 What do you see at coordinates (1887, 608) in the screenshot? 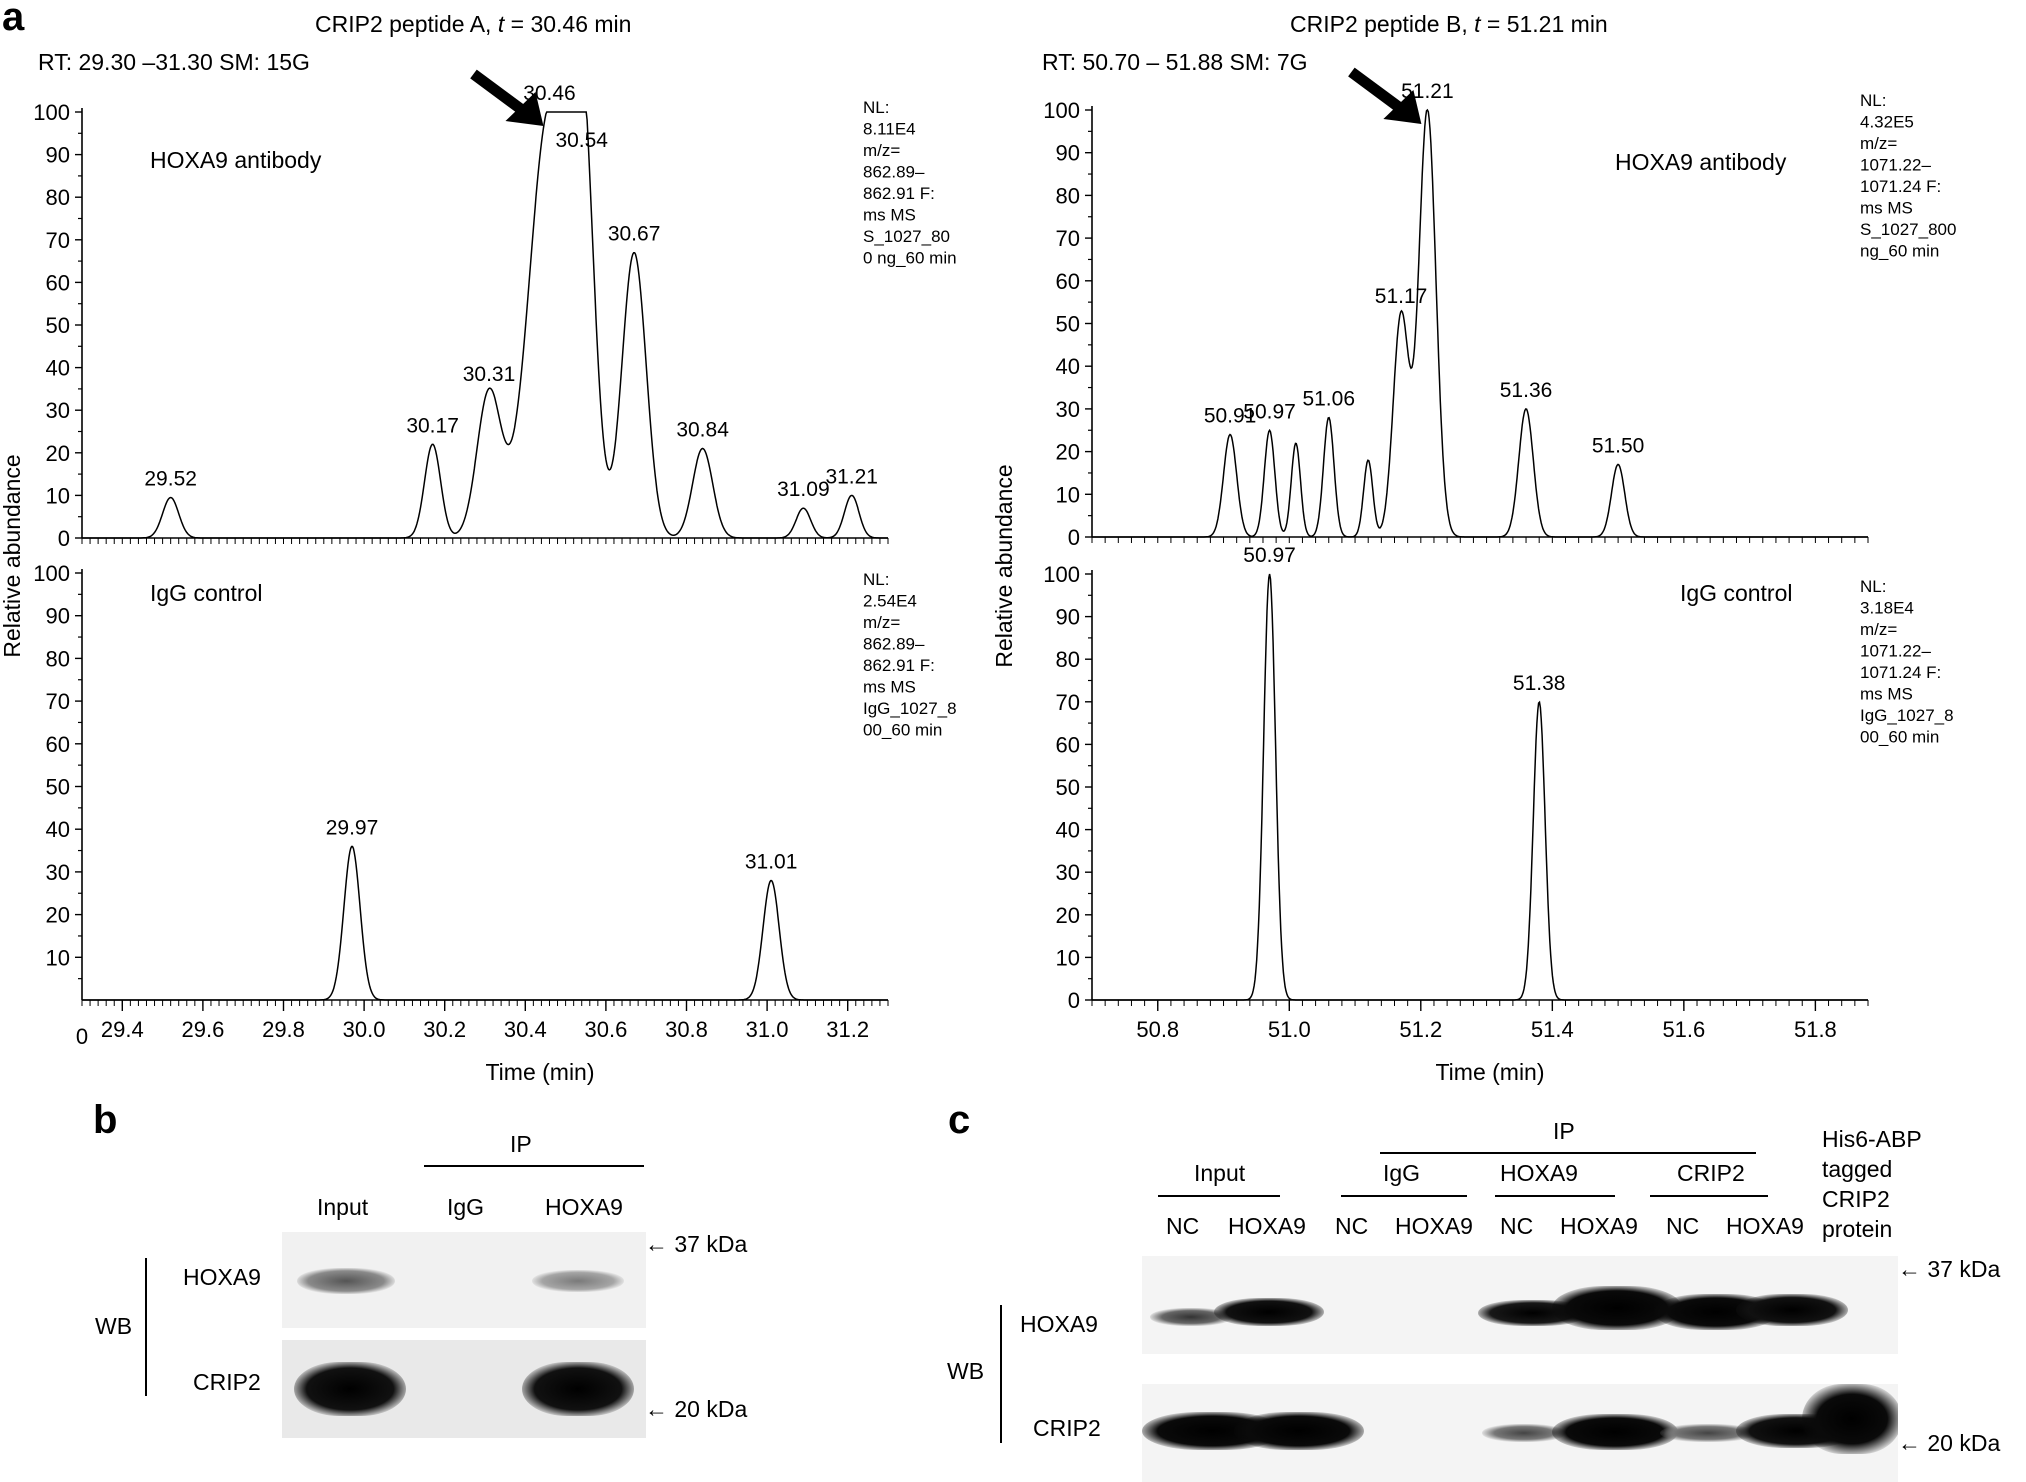
I see `nl-info-line: 3.18E4` at bounding box center [1887, 608].